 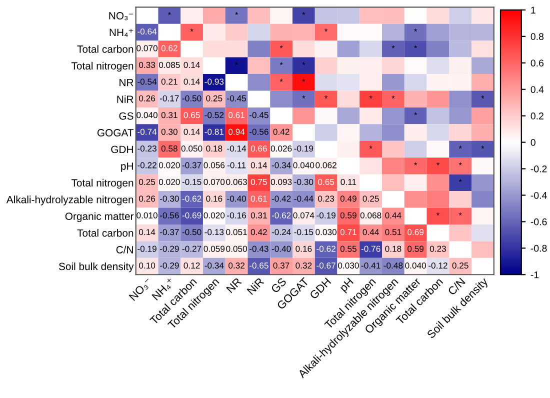 What do you see at coordinates (70, 201) in the screenshot?
I see `y-tick-label: Alkali-hydrolyzable nitrogen` at bounding box center [70, 201].